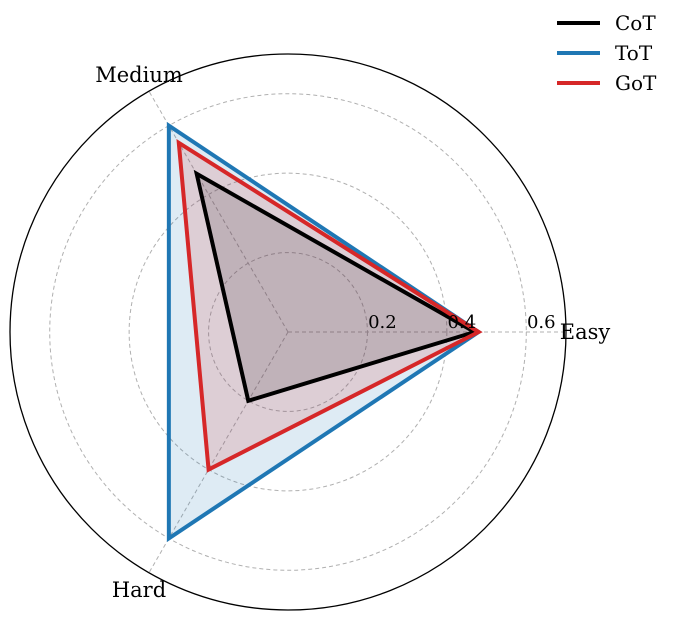  What do you see at coordinates (636, 83) in the screenshot?
I see `legend-label-got: GoT` at bounding box center [636, 83].